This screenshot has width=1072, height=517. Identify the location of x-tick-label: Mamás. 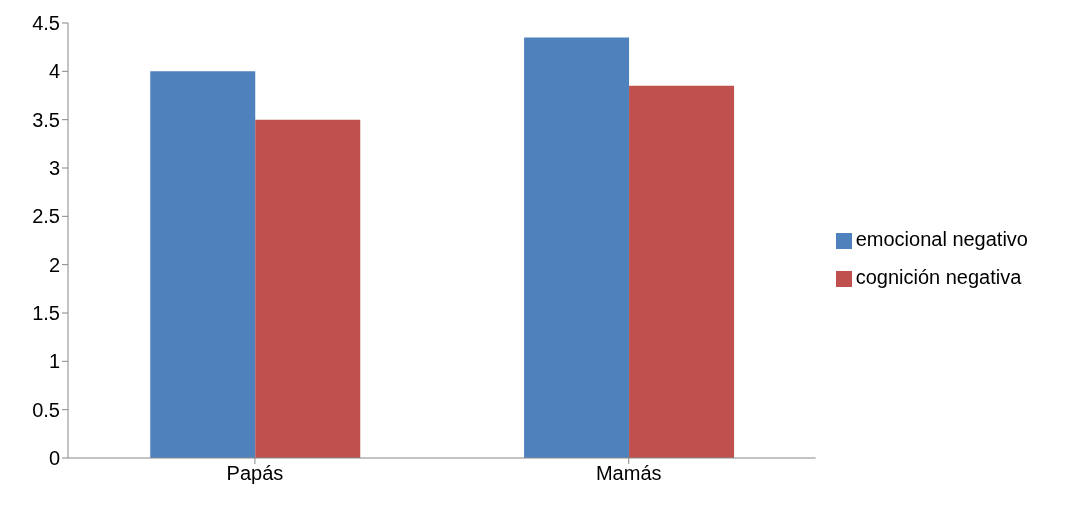
(628, 473).